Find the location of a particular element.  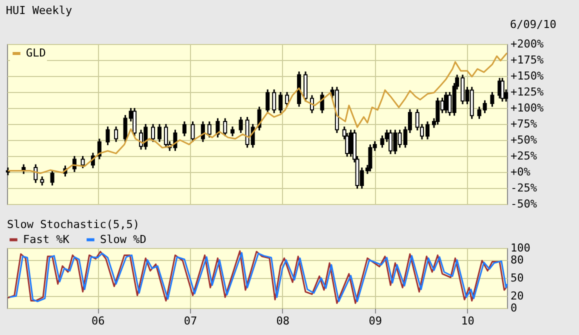

x-tick-label: 07 is located at coordinates (191, 321).